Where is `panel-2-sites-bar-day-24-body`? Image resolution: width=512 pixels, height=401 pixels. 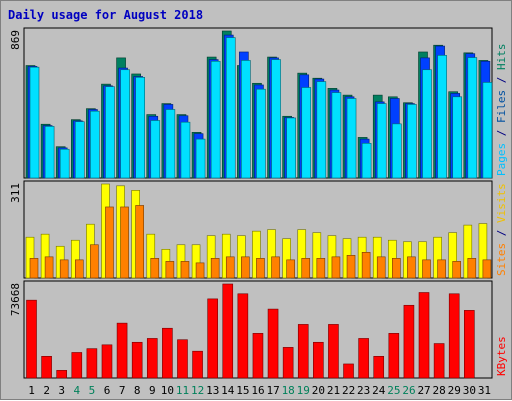 panel-2-sites-bar-day-24-body is located at coordinates (381, 267).